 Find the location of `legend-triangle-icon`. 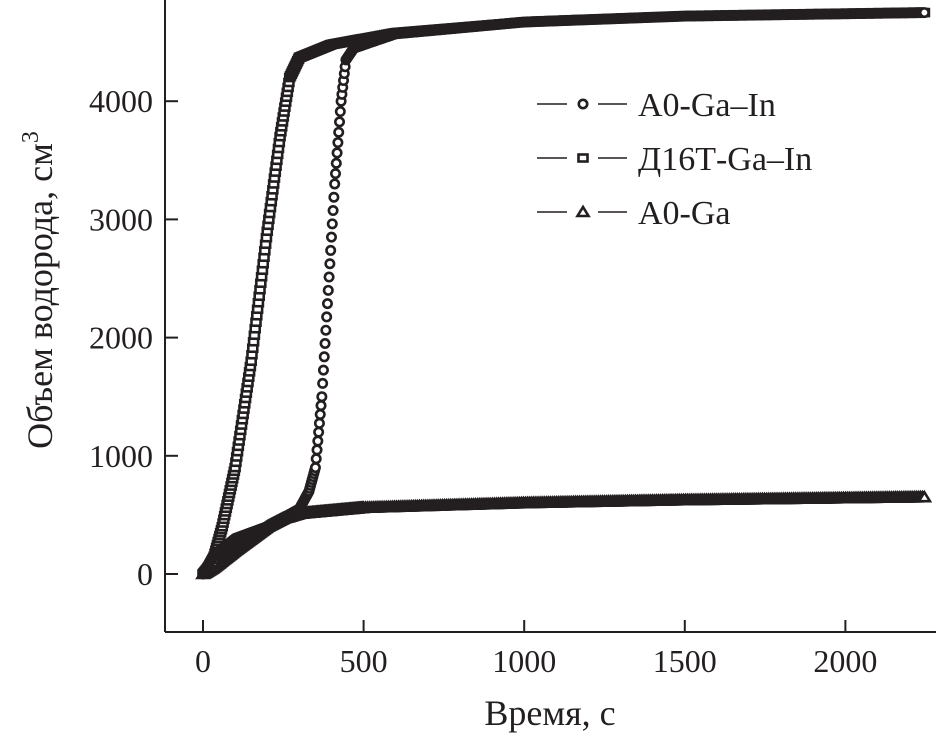

legend-triangle-icon is located at coordinates (583, 211).